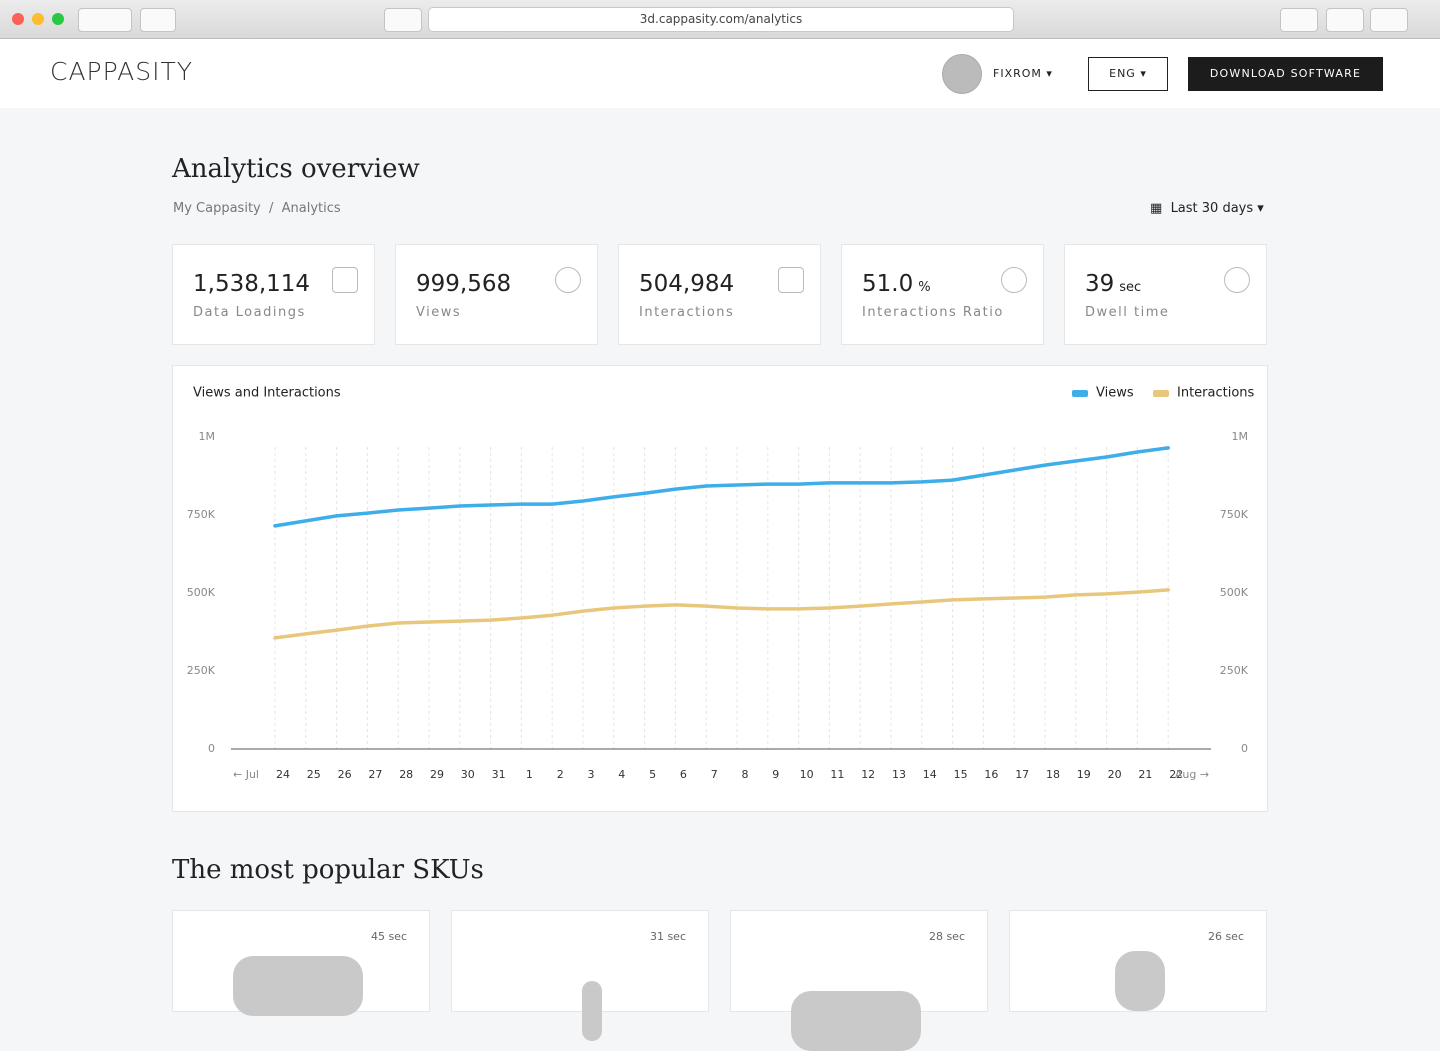 The height and width of the screenshot is (1051, 1440). Describe the element at coordinates (388, 936) in the screenshot. I see `sku-time: 45 sec` at that location.